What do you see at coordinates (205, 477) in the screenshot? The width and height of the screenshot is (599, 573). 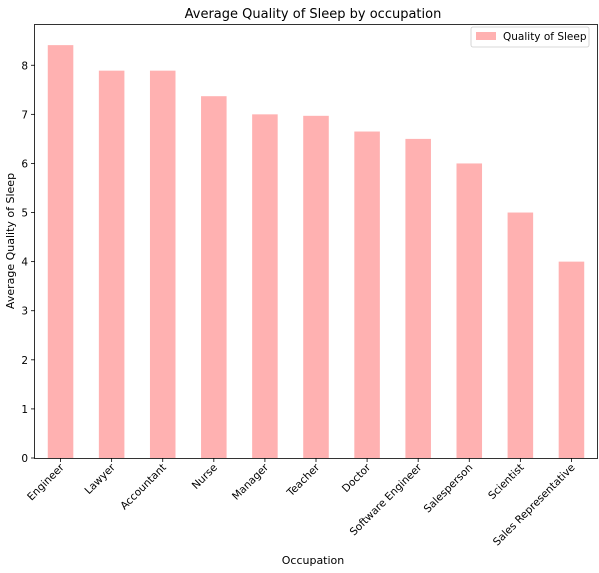 I see `x-tick-label: Nurse` at bounding box center [205, 477].